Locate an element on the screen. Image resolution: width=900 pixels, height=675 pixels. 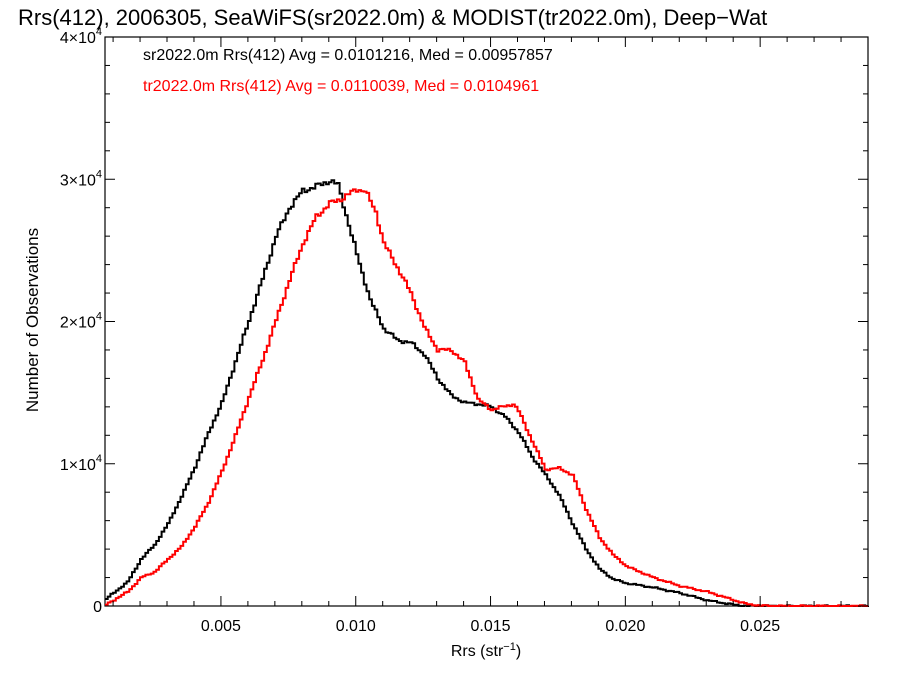
x-tick-label: 0.020 is located at coordinates (625, 626).